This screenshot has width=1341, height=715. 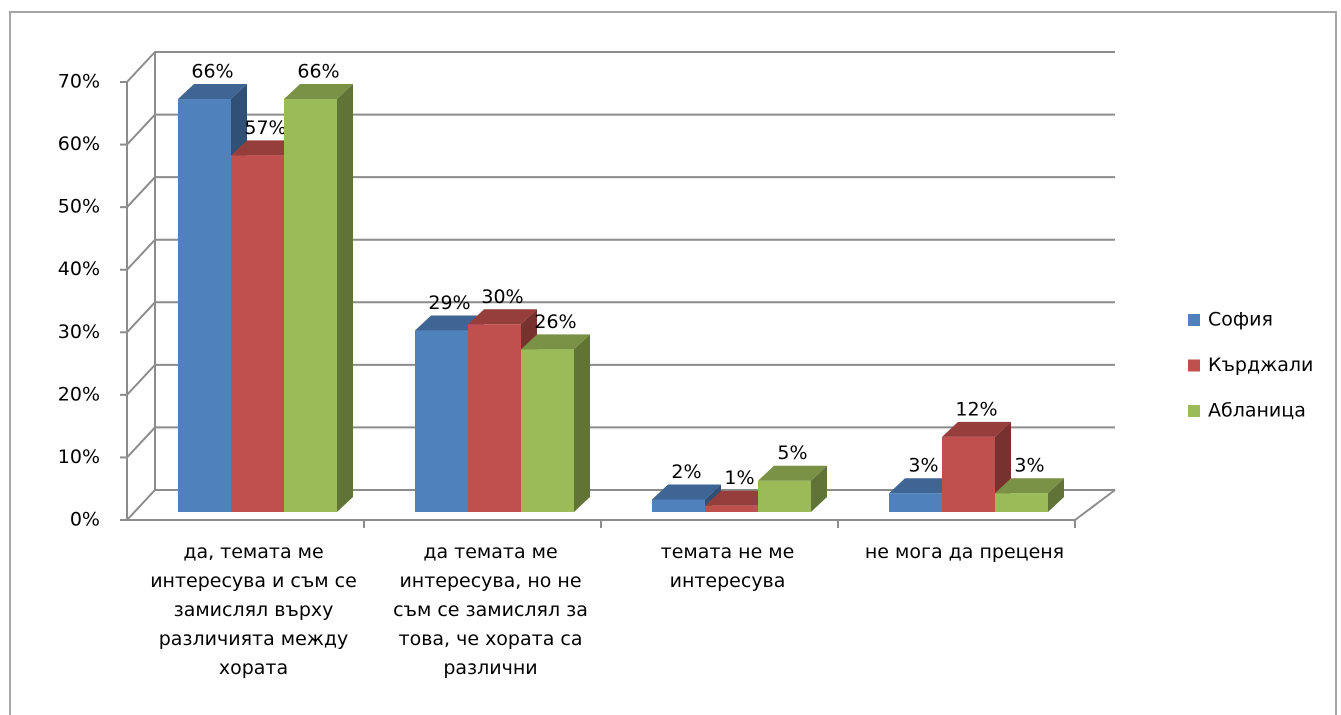 I want to click on data-label: 57%, so click(x=265, y=128).